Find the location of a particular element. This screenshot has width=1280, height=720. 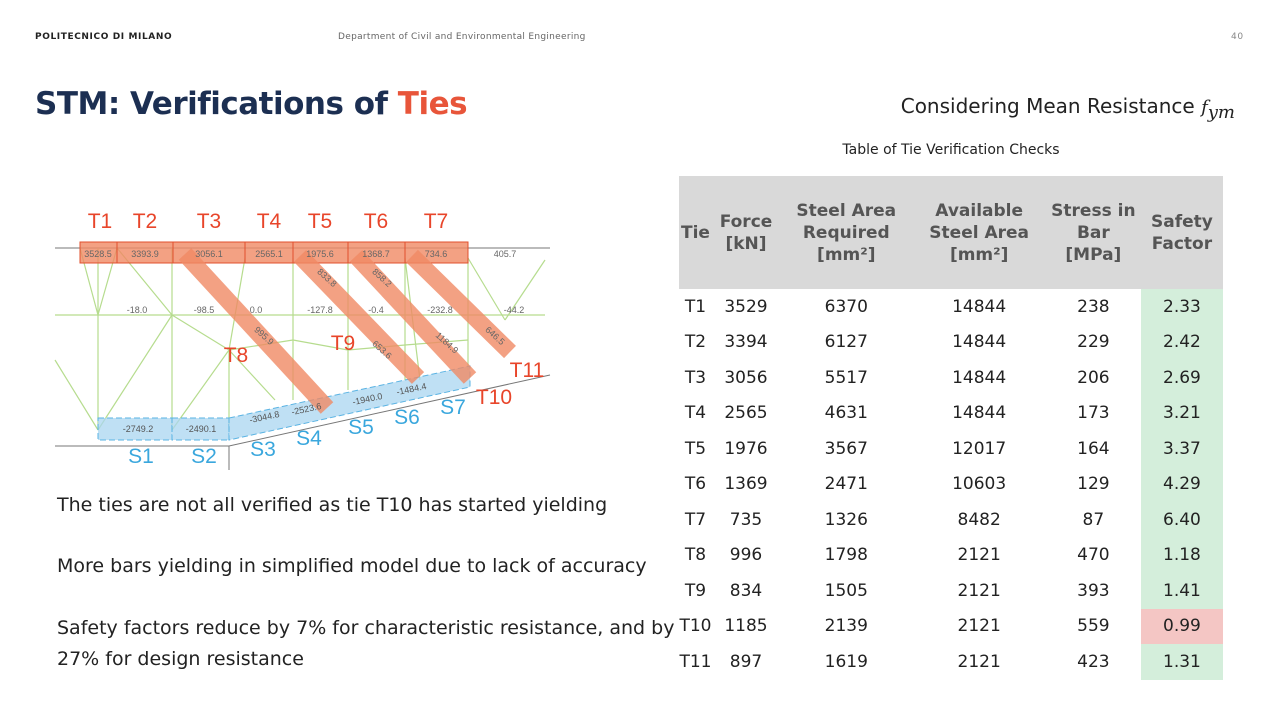

table-cell: 897 is located at coordinates (746, 661).